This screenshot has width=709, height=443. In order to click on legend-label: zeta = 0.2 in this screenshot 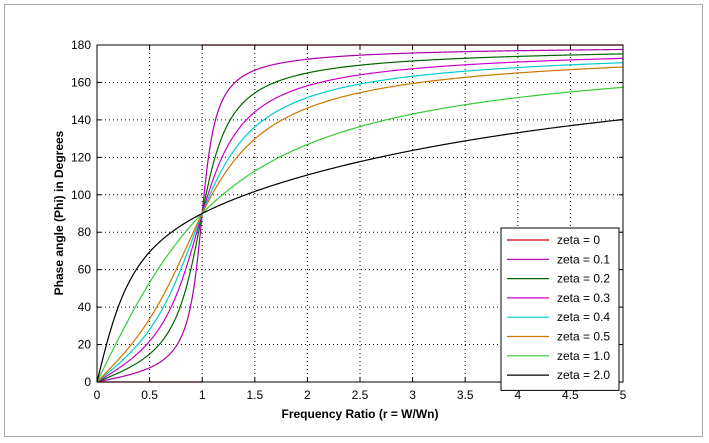, I will do `click(583, 279)`.